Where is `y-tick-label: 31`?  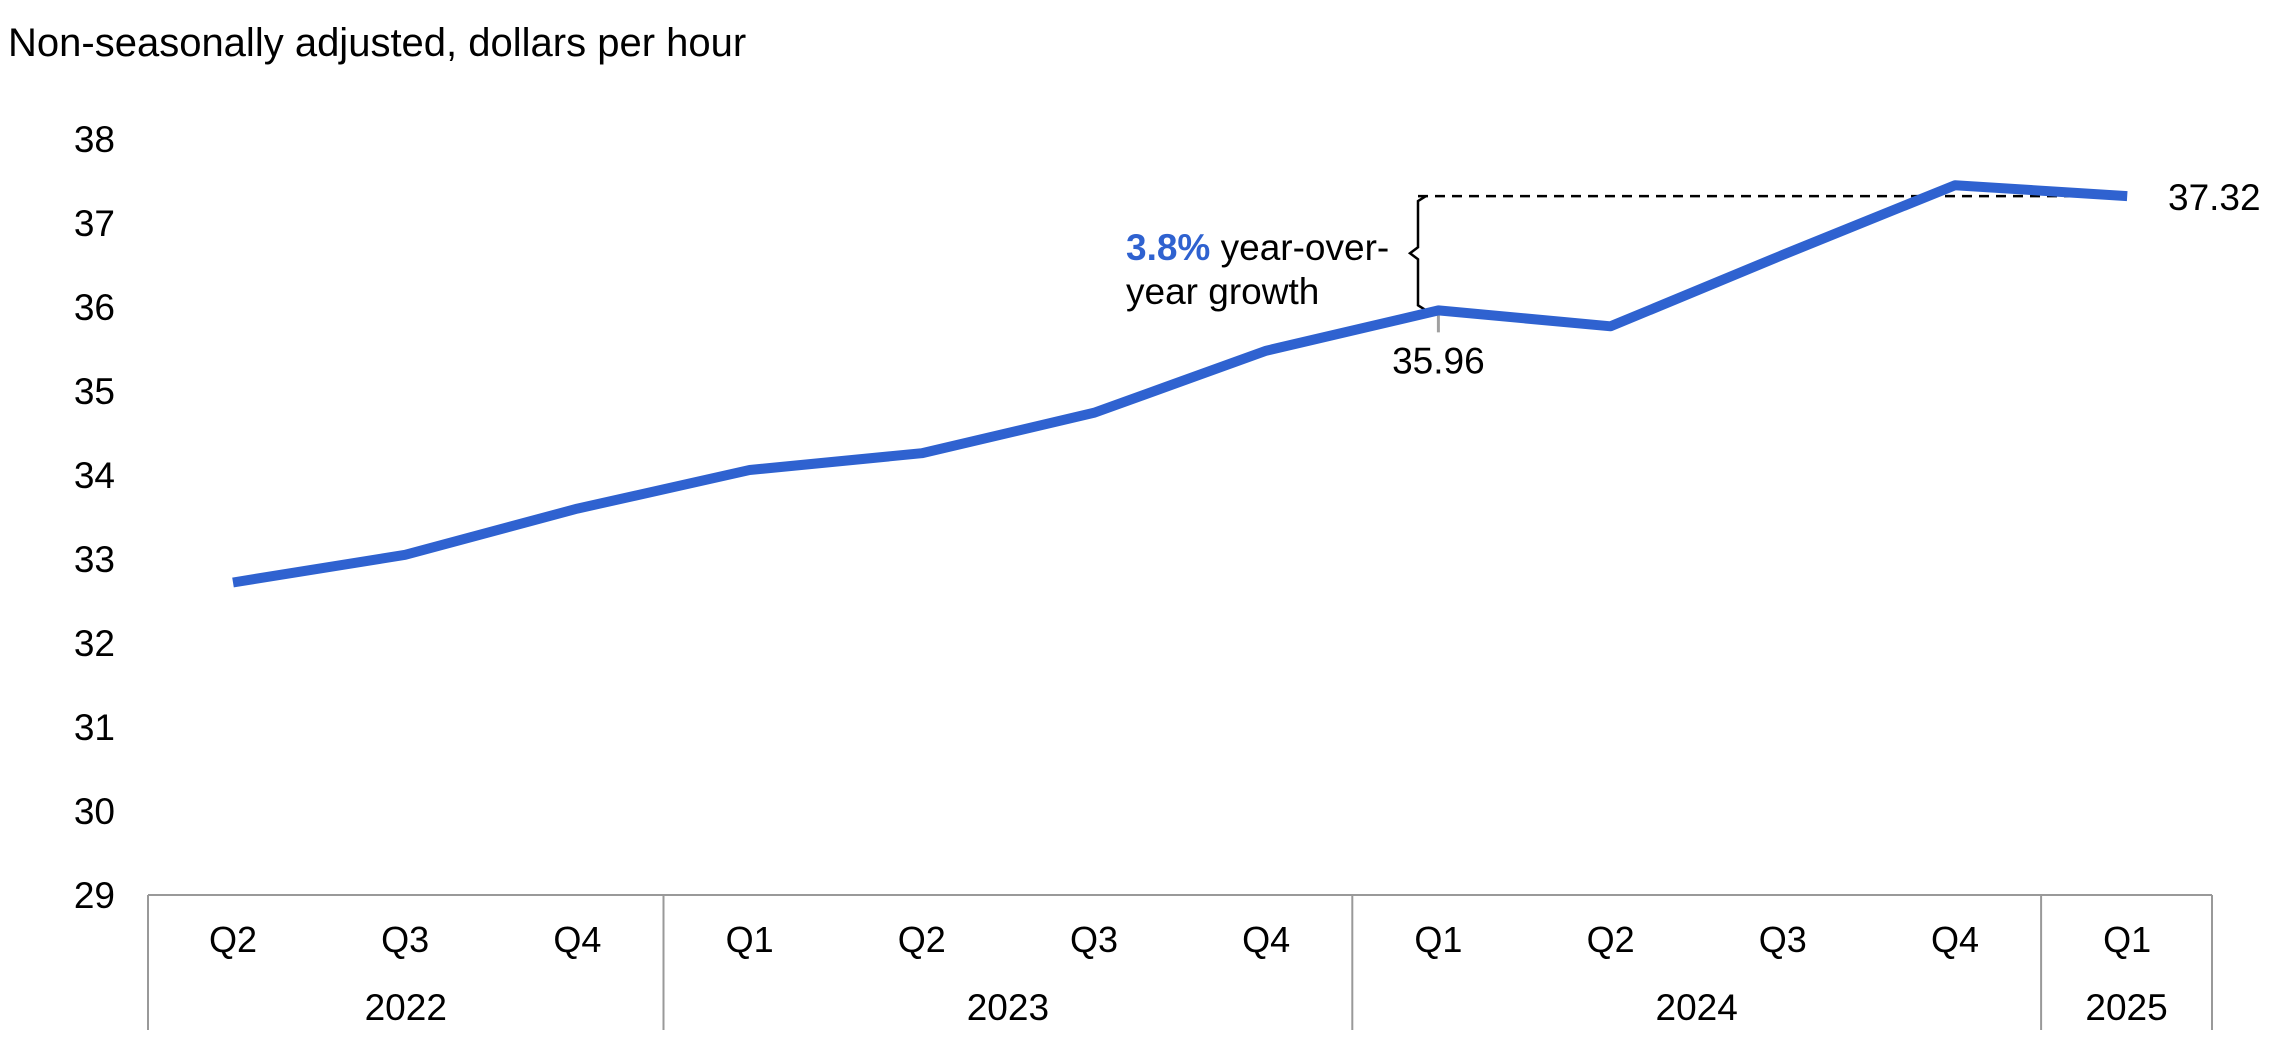 y-tick-label: 31 is located at coordinates (94, 727).